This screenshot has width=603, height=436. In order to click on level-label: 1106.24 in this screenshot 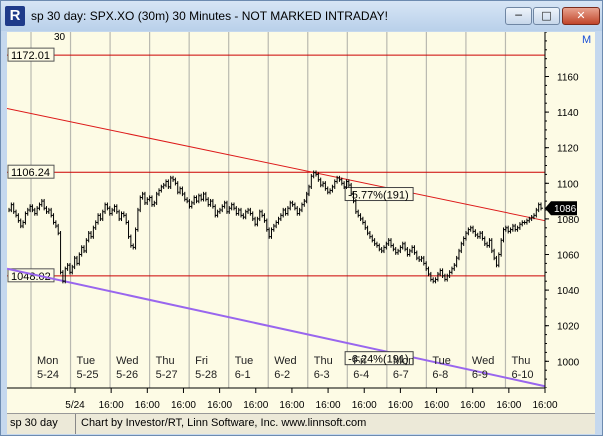, I will do `click(30, 173)`.